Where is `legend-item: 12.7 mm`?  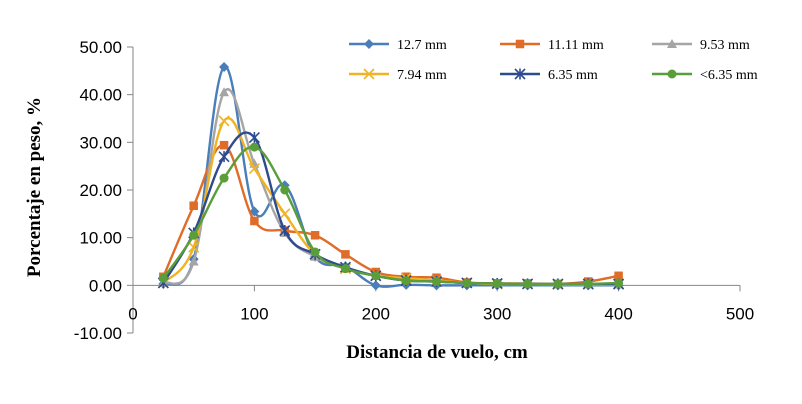
legend-item: 12.7 mm is located at coordinates (398, 45).